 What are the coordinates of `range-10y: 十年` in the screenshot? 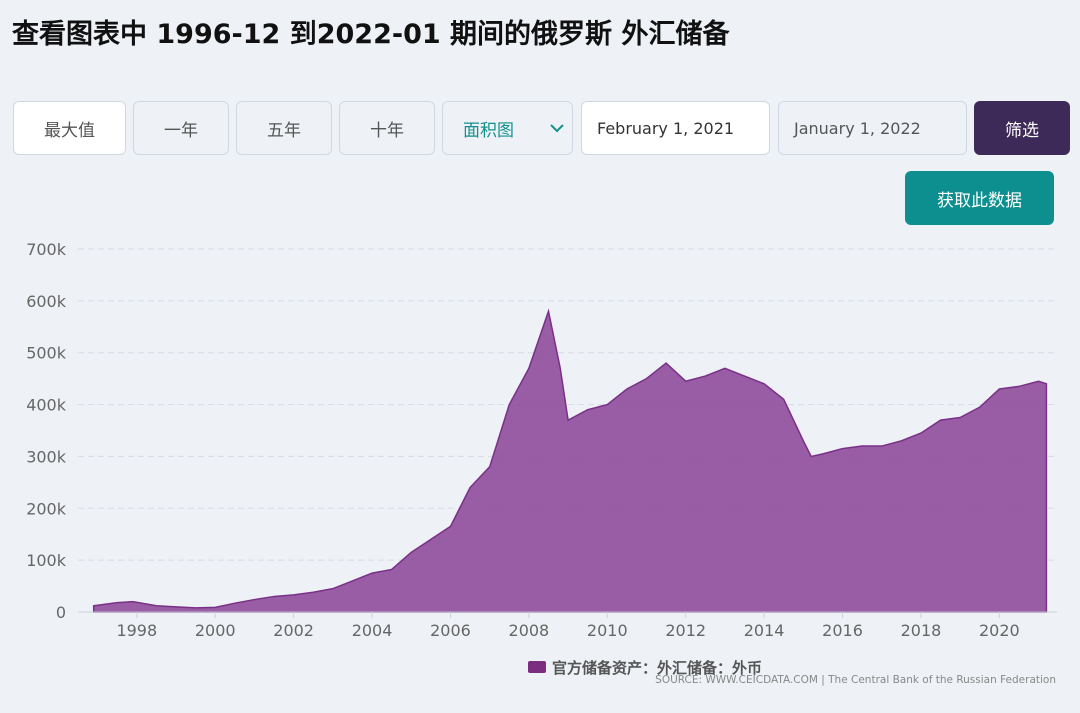 It's located at (387, 128).